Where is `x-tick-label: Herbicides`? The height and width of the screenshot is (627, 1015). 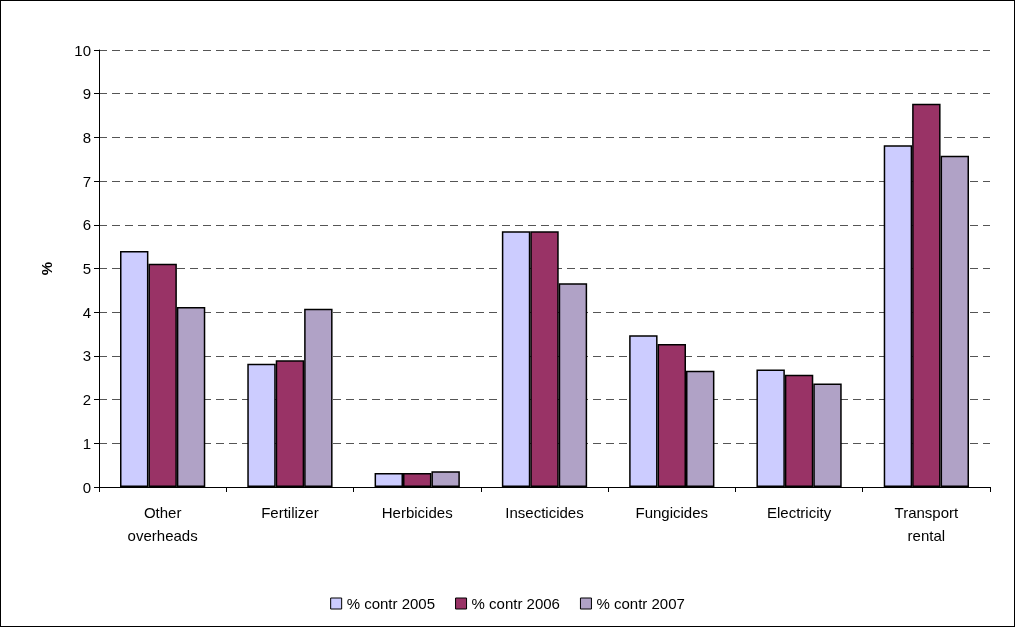 x-tick-label: Herbicides is located at coordinates (417, 512).